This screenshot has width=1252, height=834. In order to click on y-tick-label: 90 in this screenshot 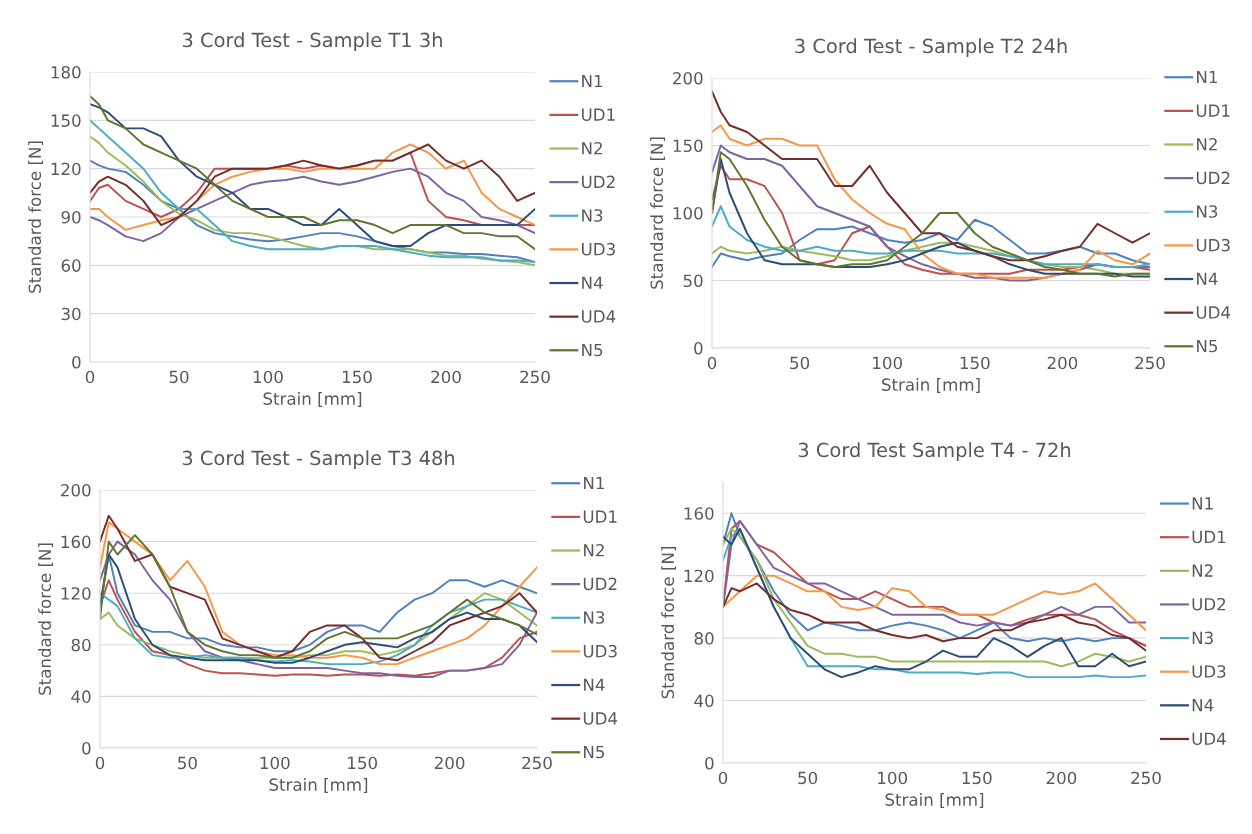, I will do `click(71, 217)`.